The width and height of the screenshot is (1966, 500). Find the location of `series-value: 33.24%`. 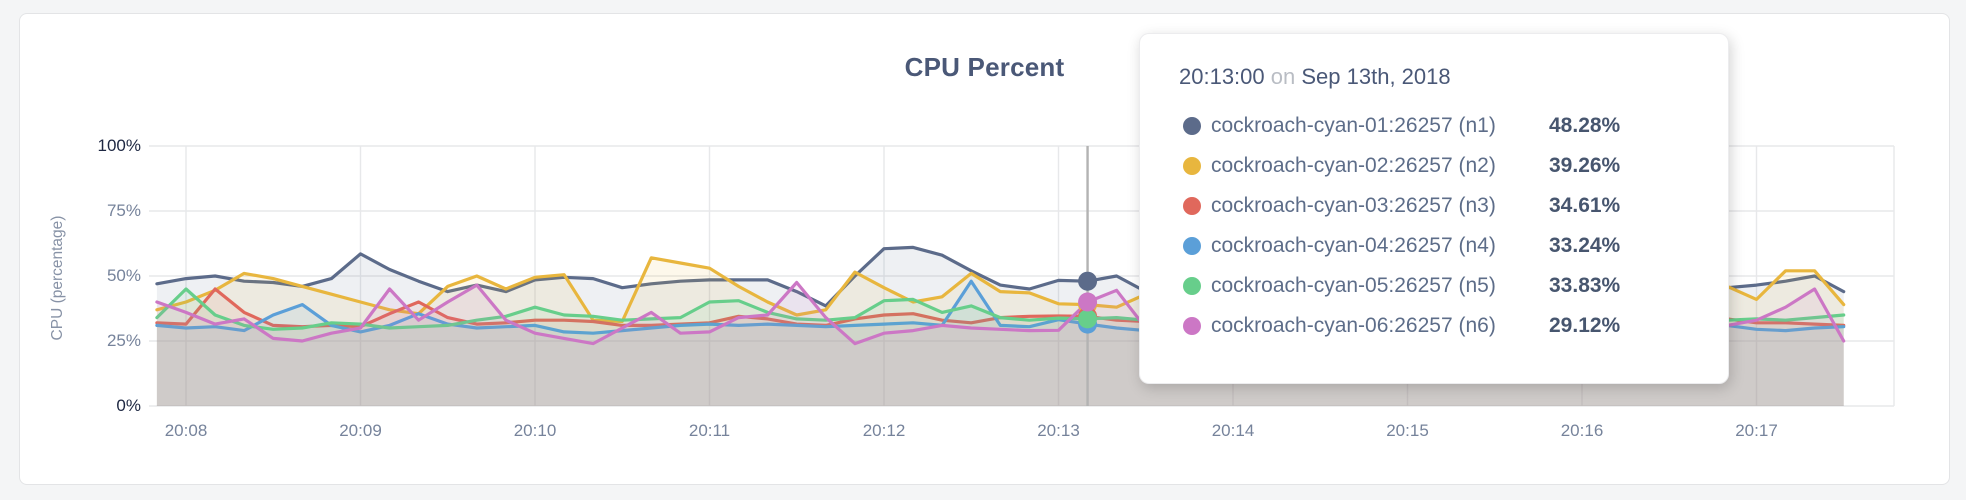

series-value: 33.24% is located at coordinates (1585, 245).